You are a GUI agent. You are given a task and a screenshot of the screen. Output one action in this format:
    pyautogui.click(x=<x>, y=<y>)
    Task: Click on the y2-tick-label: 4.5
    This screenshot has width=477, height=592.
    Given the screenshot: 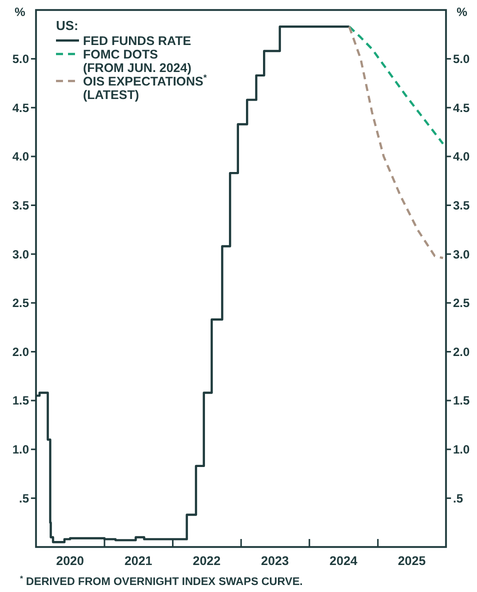 What is the action you would take?
    pyautogui.click(x=461, y=107)
    